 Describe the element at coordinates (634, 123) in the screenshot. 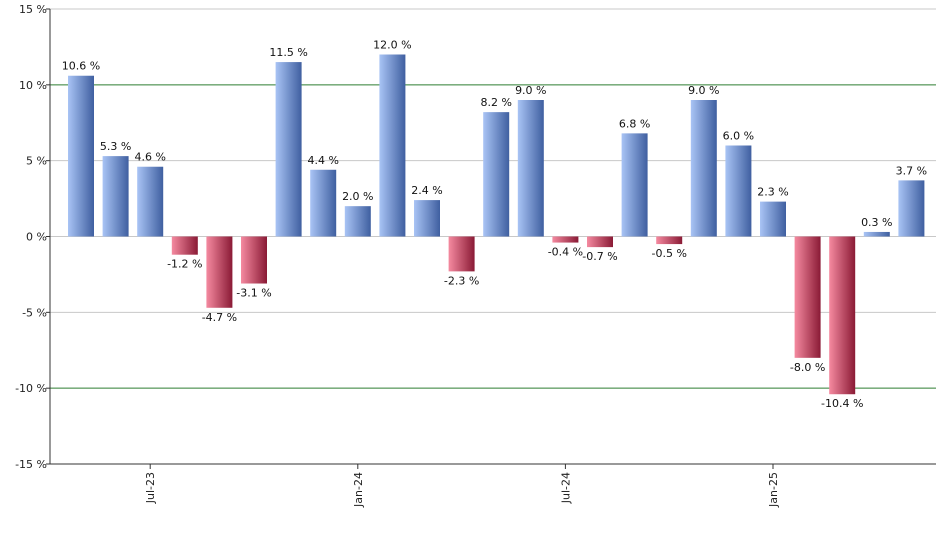

I see `bar-value-label: 6.8 %` at that location.